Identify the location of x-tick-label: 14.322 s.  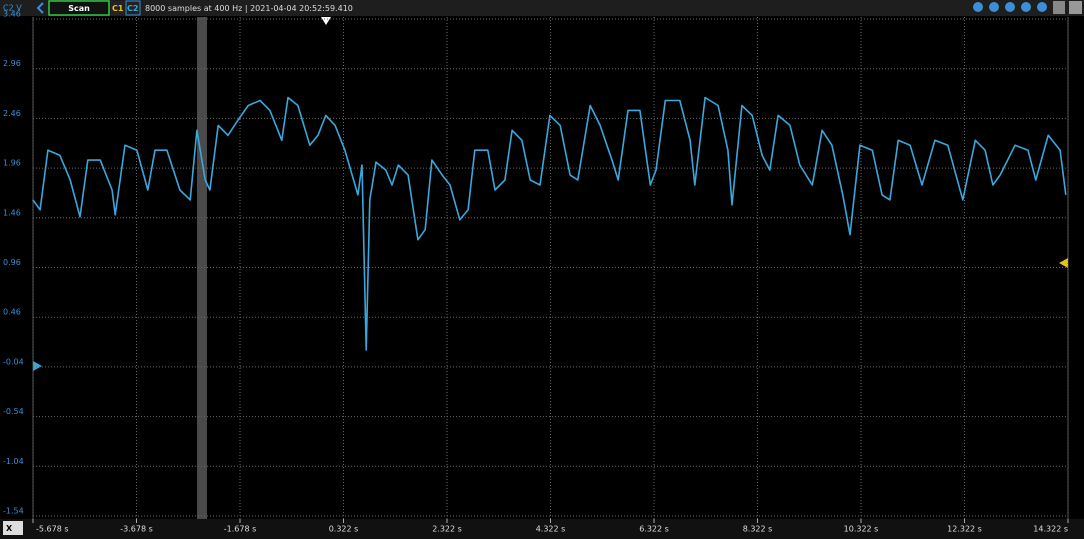
(1050, 529).